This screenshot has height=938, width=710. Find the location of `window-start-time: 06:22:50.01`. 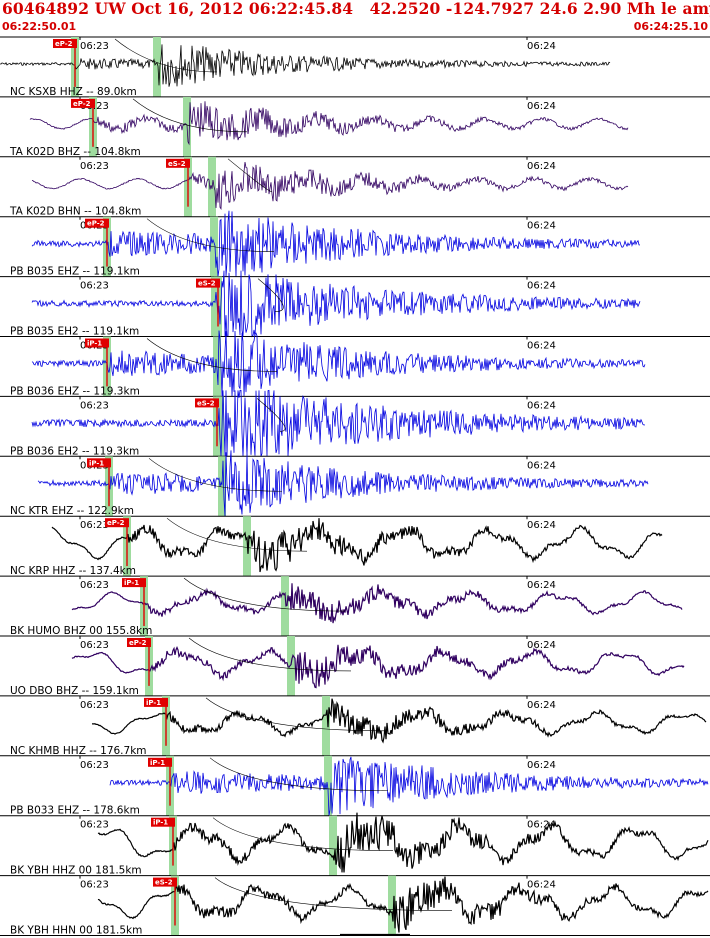

window-start-time: 06:22:50.01 is located at coordinates (39, 26).